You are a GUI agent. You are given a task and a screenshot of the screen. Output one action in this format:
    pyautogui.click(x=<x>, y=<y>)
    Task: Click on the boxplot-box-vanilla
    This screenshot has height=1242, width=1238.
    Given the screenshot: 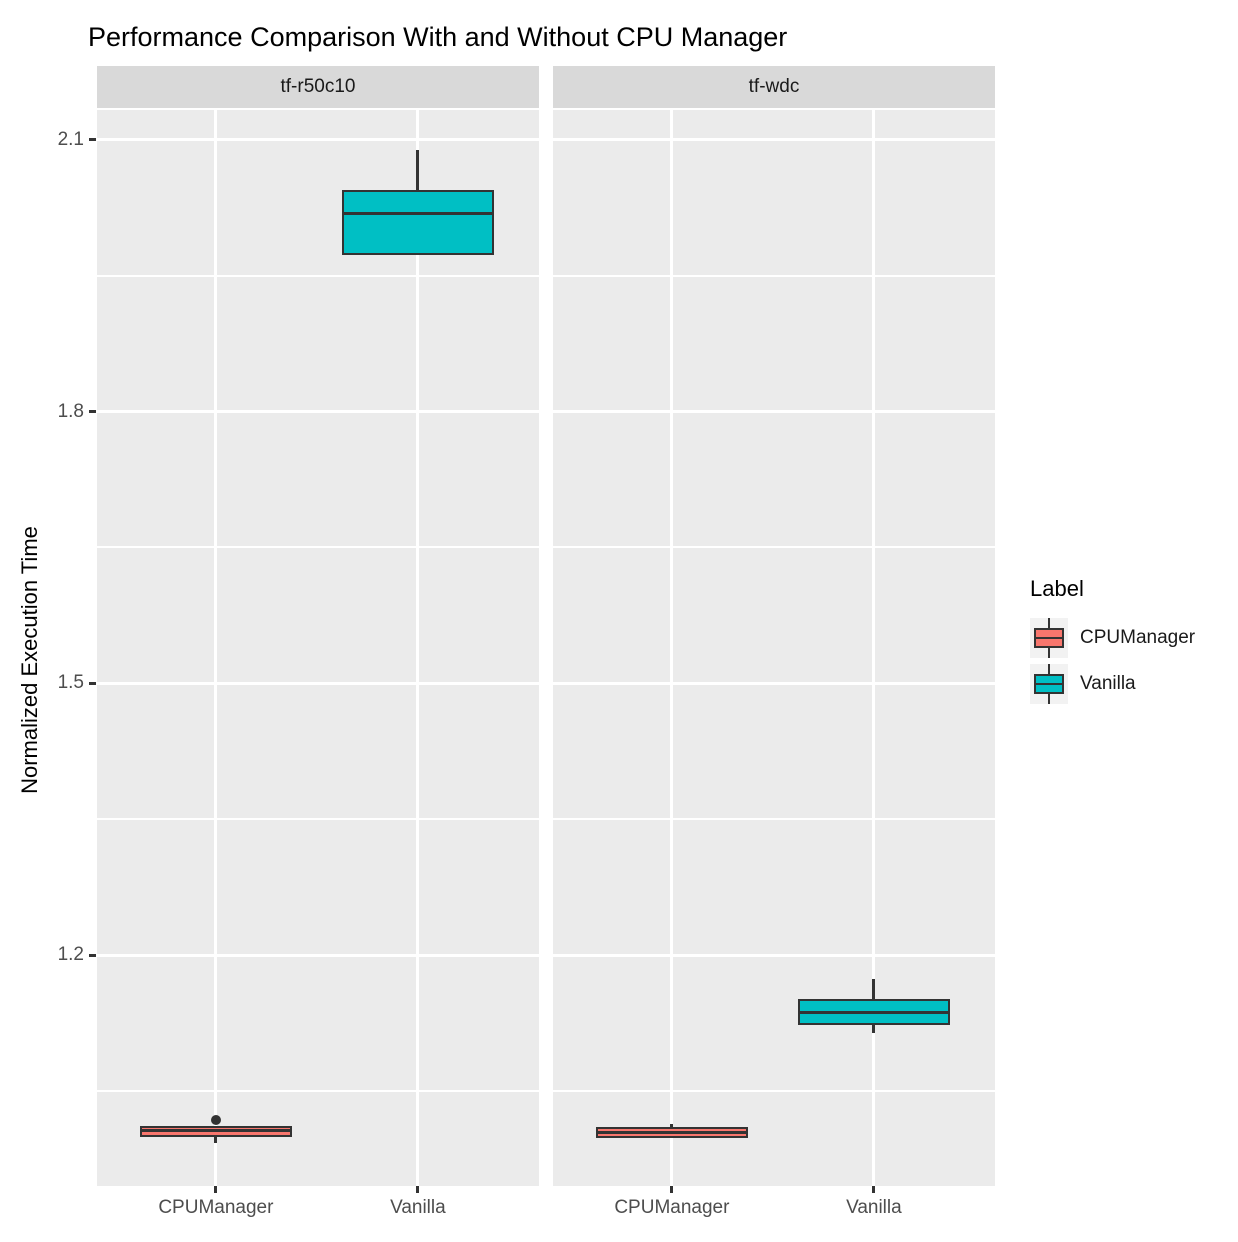 What is the action you would take?
    pyautogui.click(x=417, y=222)
    